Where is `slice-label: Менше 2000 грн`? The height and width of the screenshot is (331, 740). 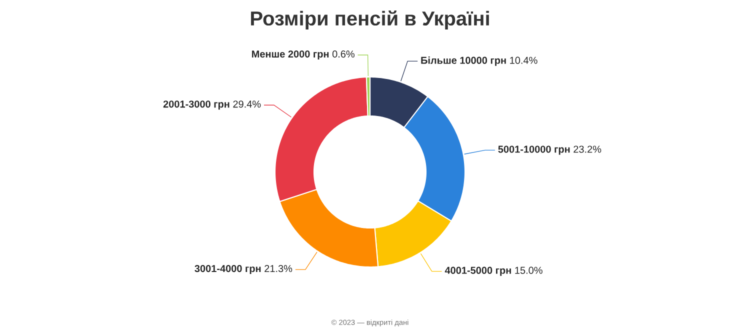
slice-label: Менше 2000 грн is located at coordinates (290, 55).